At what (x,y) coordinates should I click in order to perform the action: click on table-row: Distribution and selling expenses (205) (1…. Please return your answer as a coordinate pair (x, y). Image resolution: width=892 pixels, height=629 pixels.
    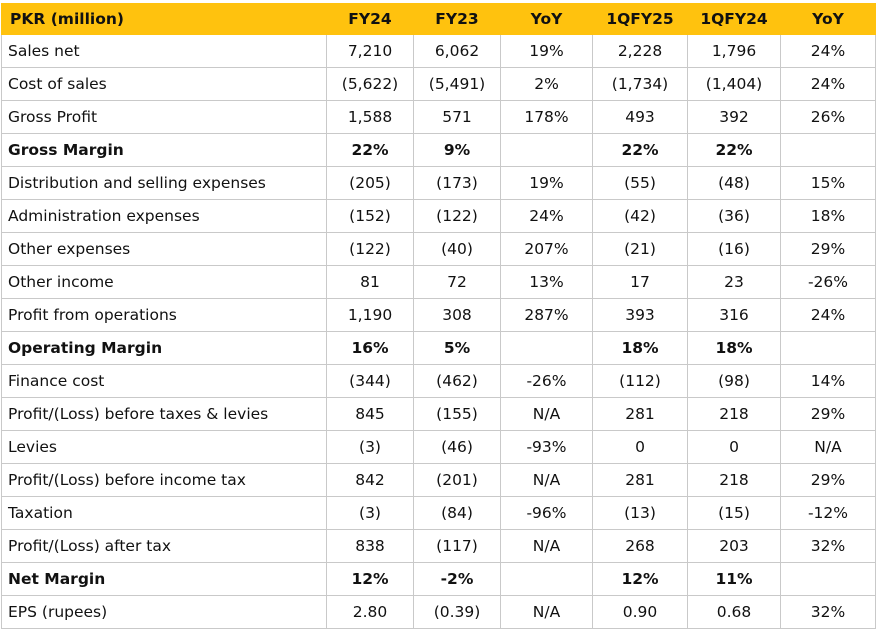
    Looking at the image, I should click on (438, 183).